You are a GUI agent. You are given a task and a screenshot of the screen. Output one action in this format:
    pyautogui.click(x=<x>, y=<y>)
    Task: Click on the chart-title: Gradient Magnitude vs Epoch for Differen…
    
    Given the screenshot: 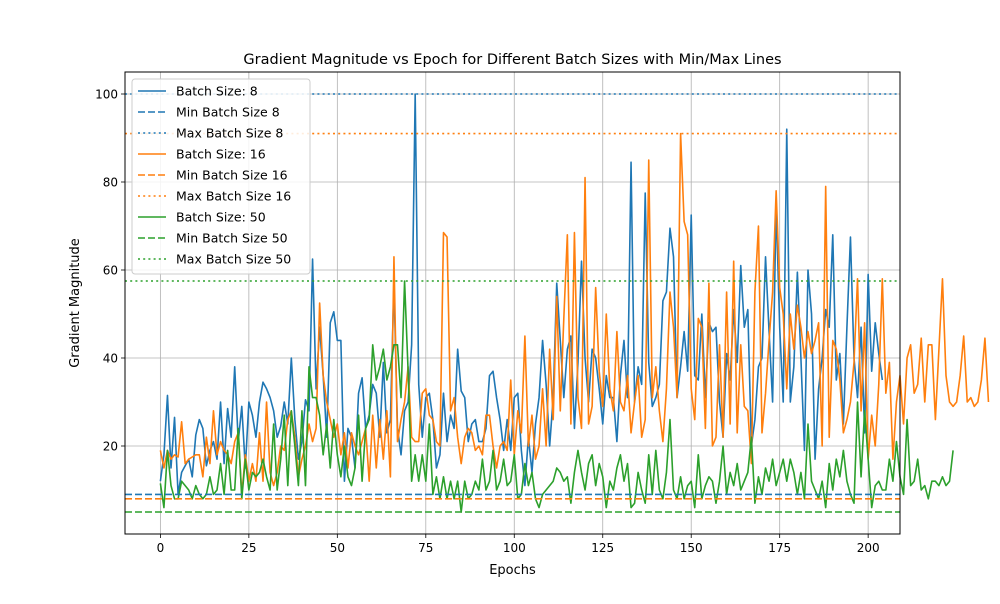 What is the action you would take?
    pyautogui.click(x=512, y=60)
    